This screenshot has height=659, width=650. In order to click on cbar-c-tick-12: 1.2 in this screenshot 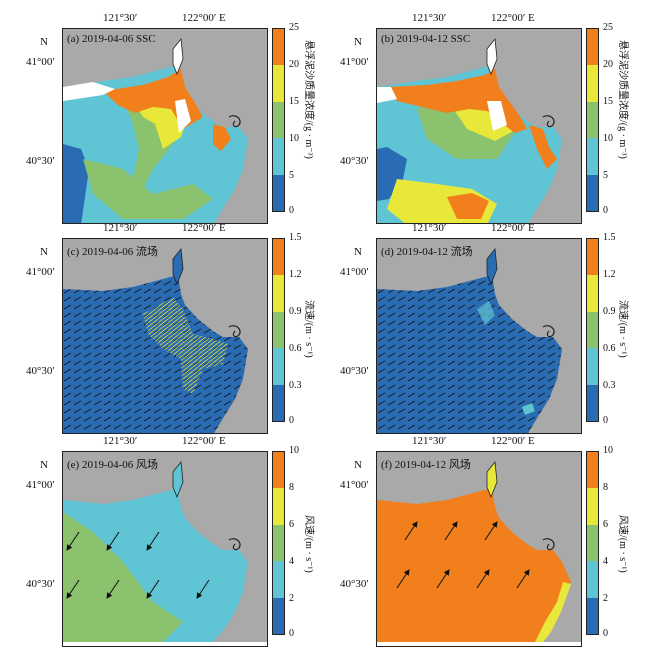, I will do `click(295, 274)`.